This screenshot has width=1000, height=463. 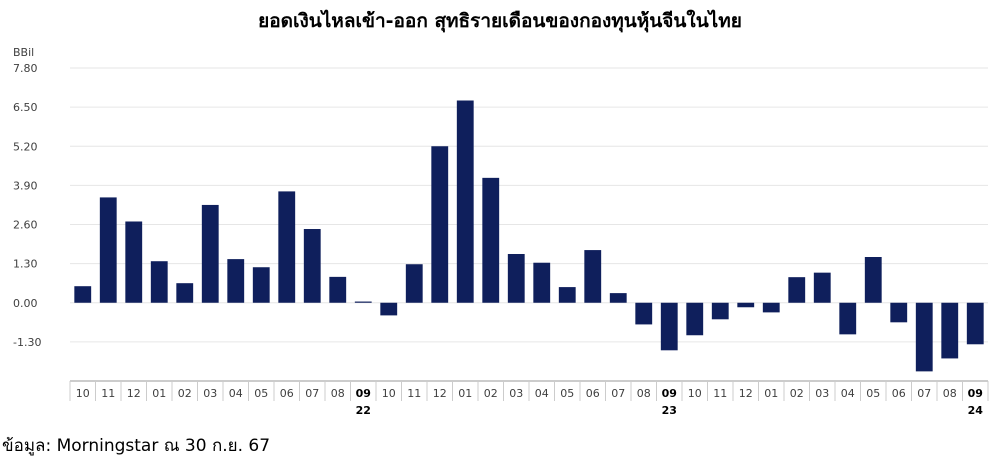 What do you see at coordinates (25, 303) in the screenshot?
I see `y-tick-label: 0.00` at bounding box center [25, 303].